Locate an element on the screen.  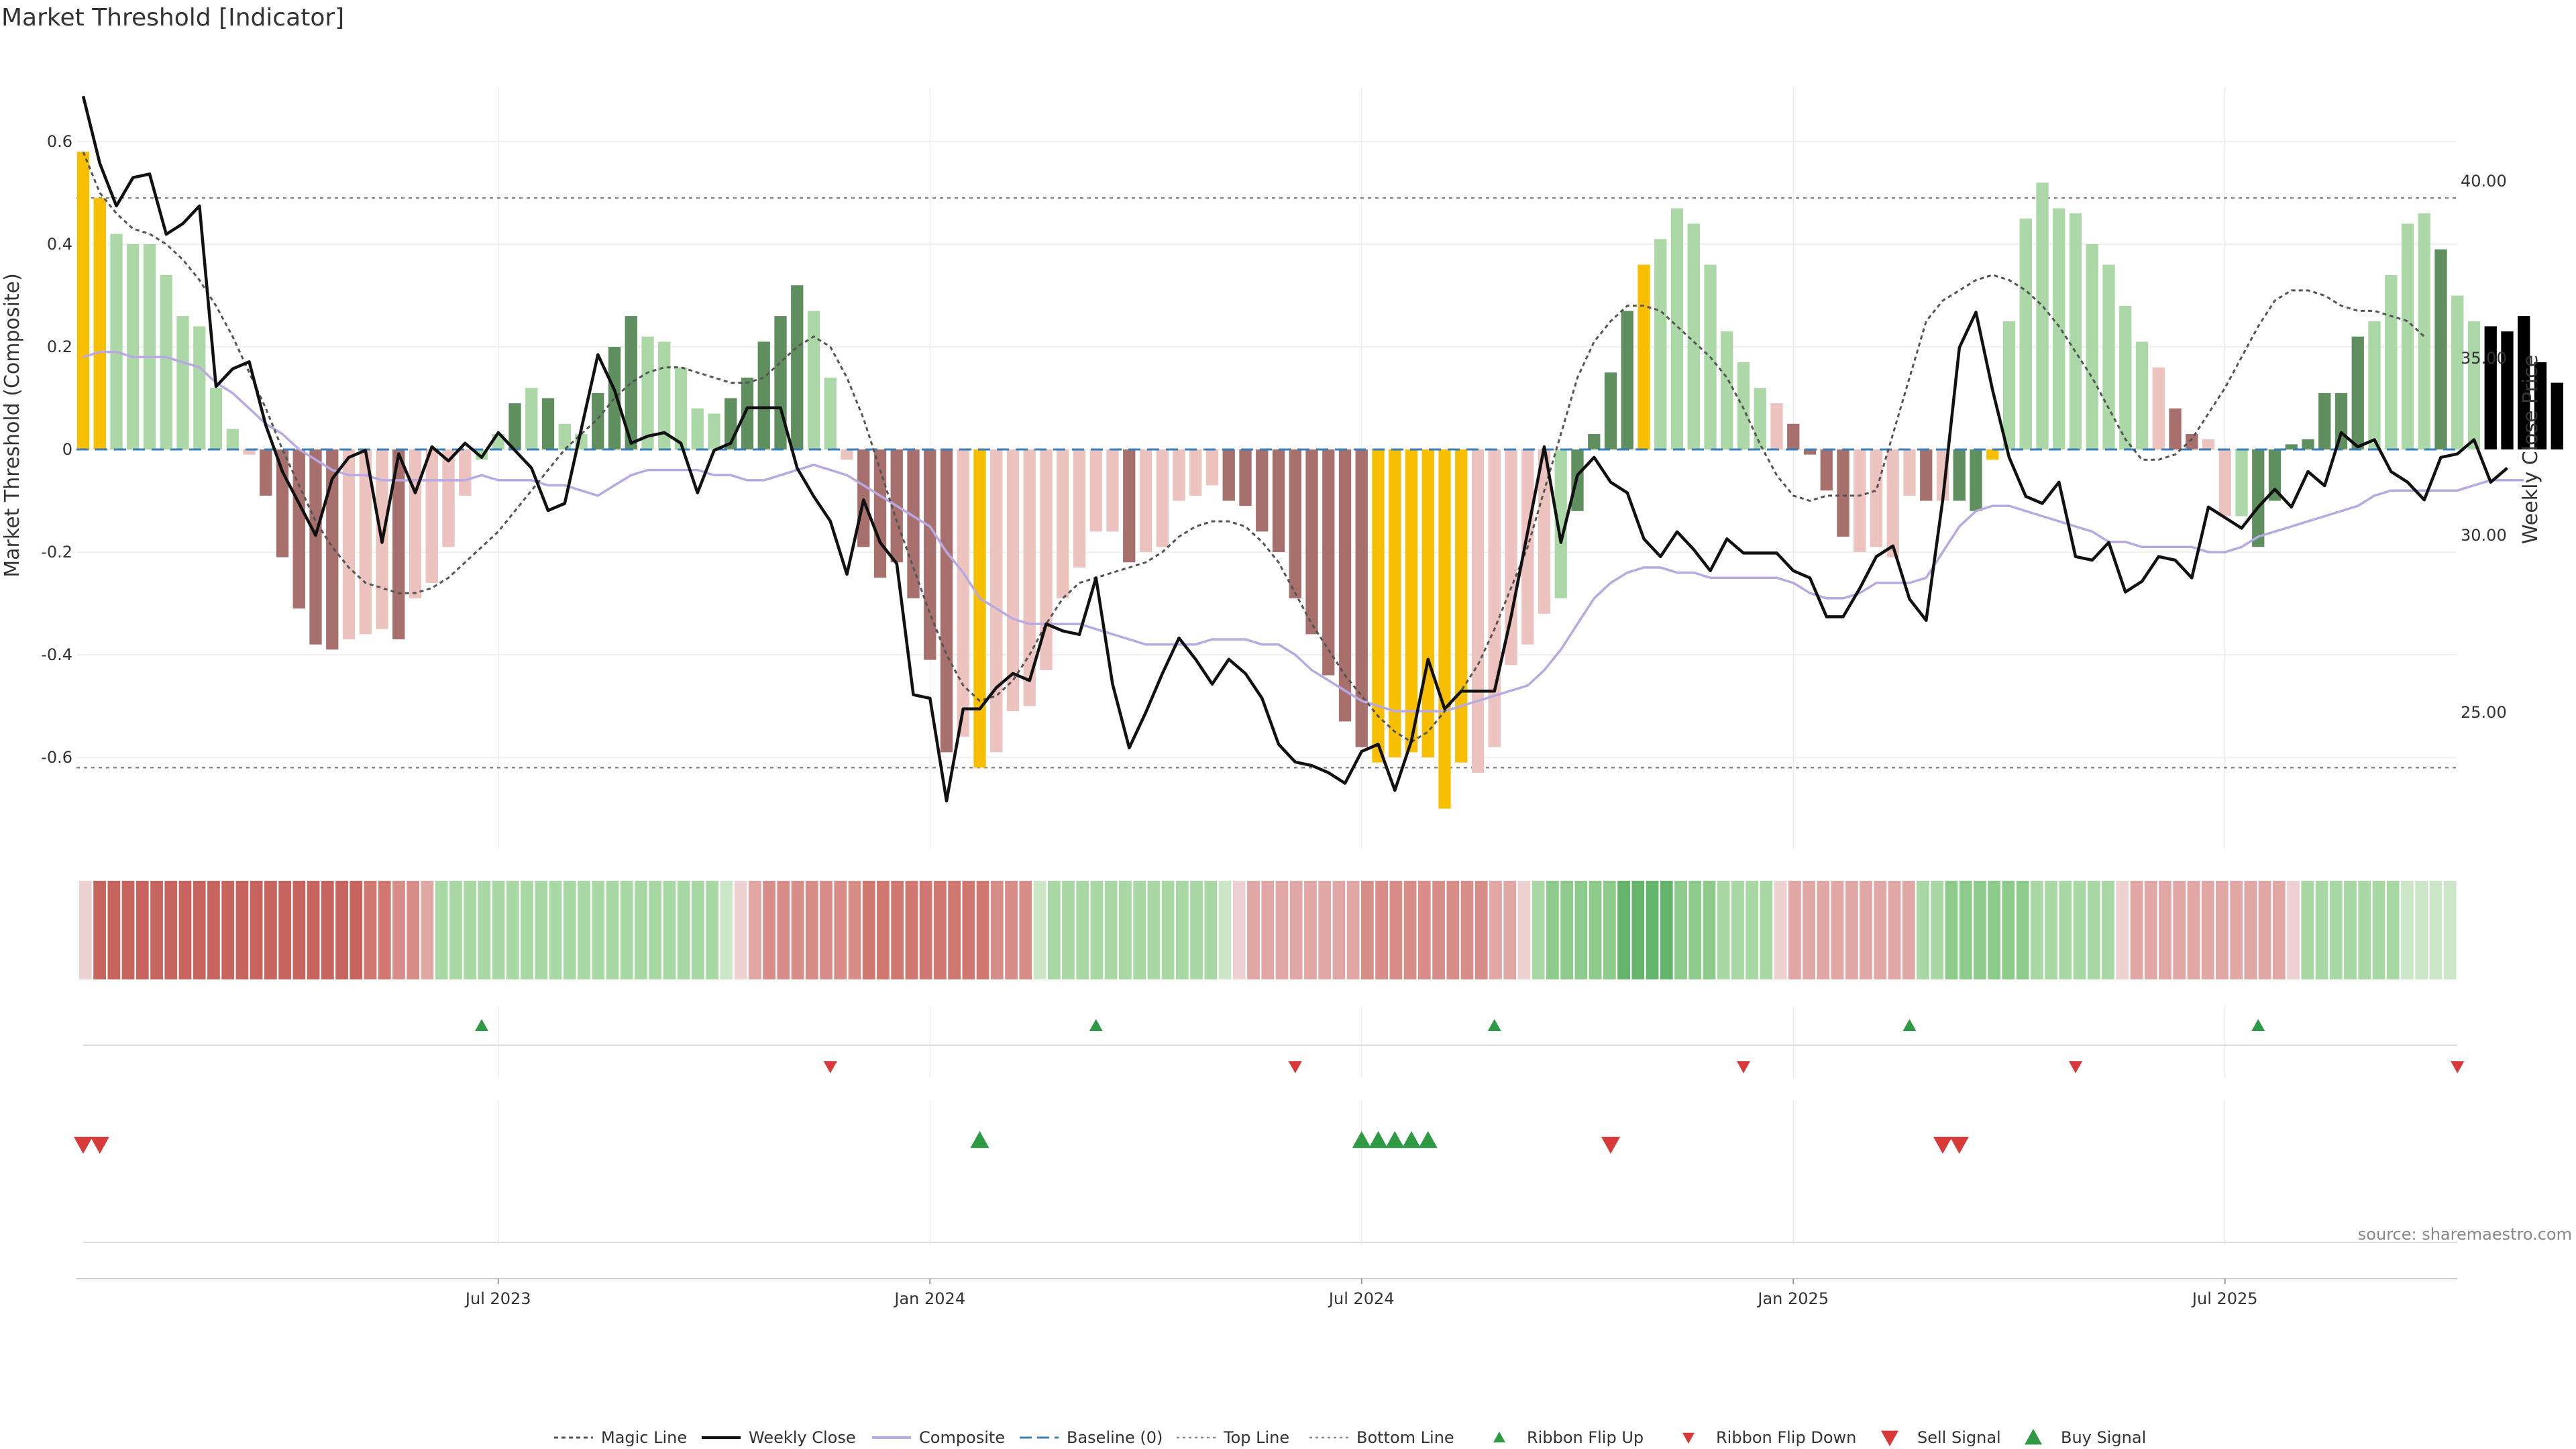
legend-label: Ribbon Flip Down is located at coordinates (1786, 1437).